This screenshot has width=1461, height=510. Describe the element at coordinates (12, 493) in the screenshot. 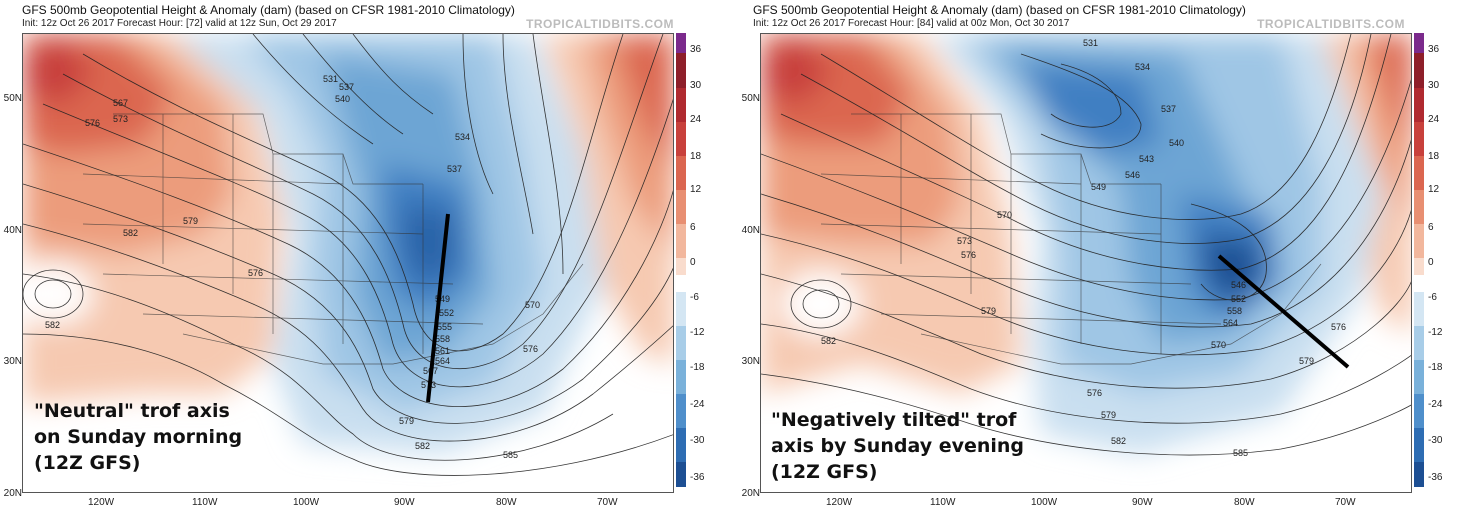

I see `latitude-label: 20N` at that location.